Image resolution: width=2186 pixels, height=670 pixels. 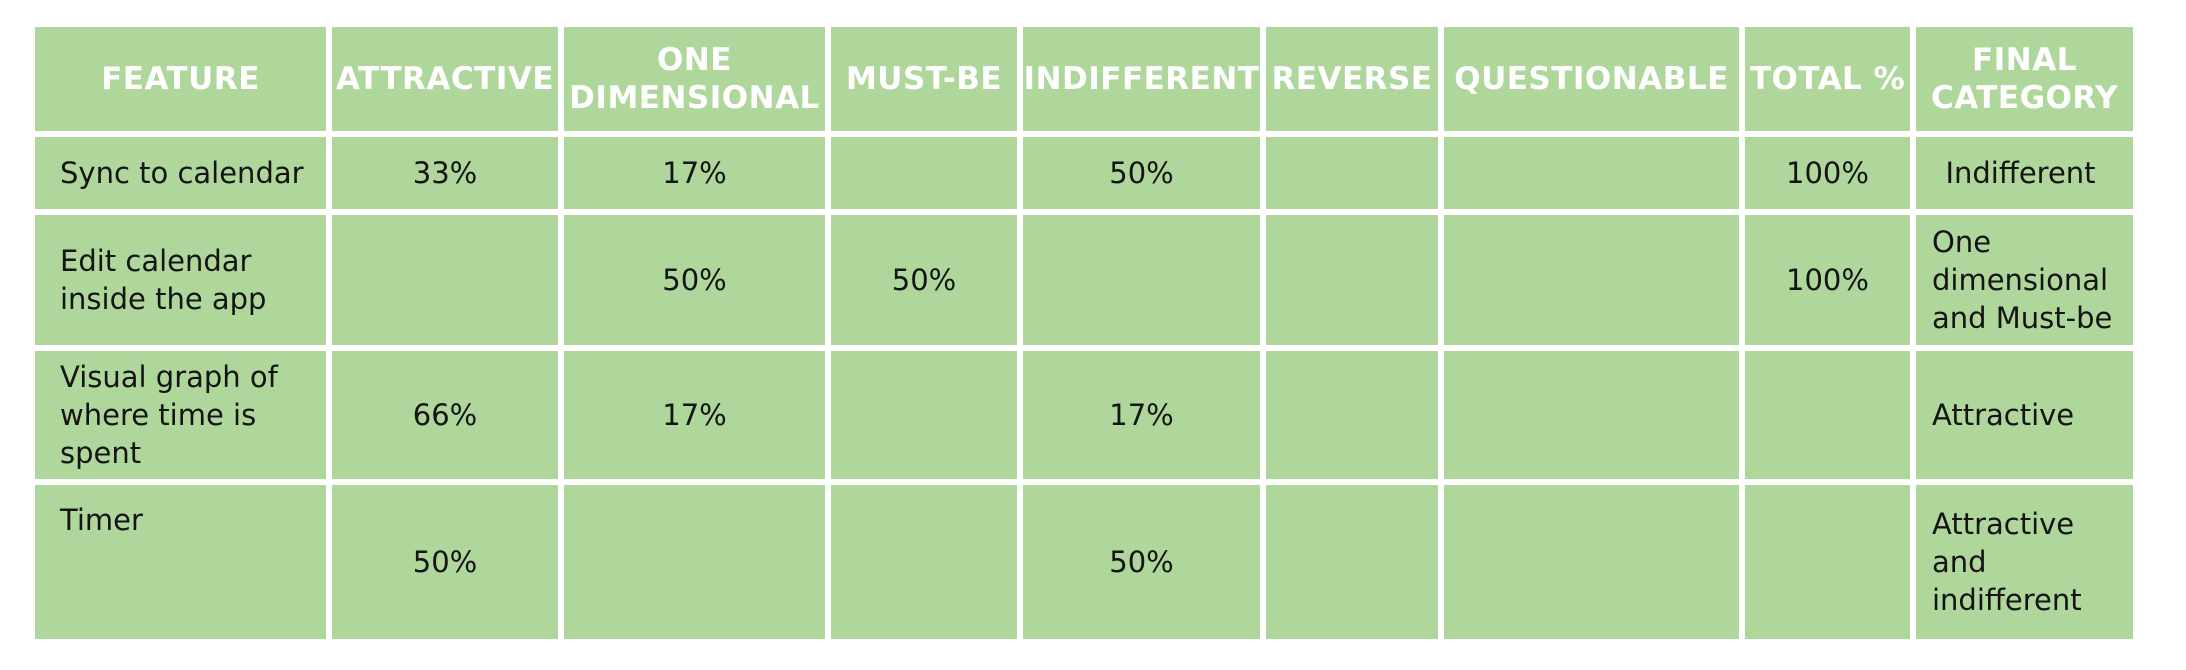 What do you see at coordinates (1352, 79) in the screenshot?
I see `header-reverse: REVERSE` at bounding box center [1352, 79].